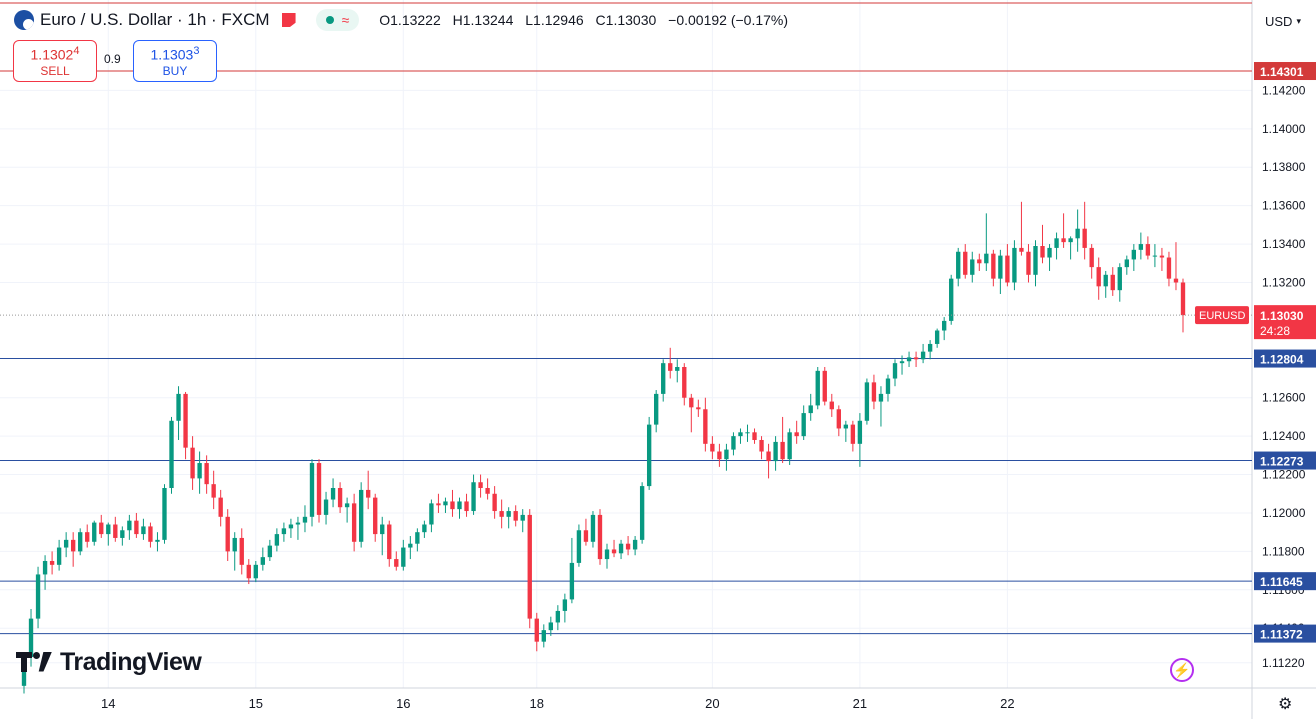 This screenshot has width=1316, height=719. Describe the element at coordinates (1285, 71) in the screenshot. I see `top-level-tag` at that location.